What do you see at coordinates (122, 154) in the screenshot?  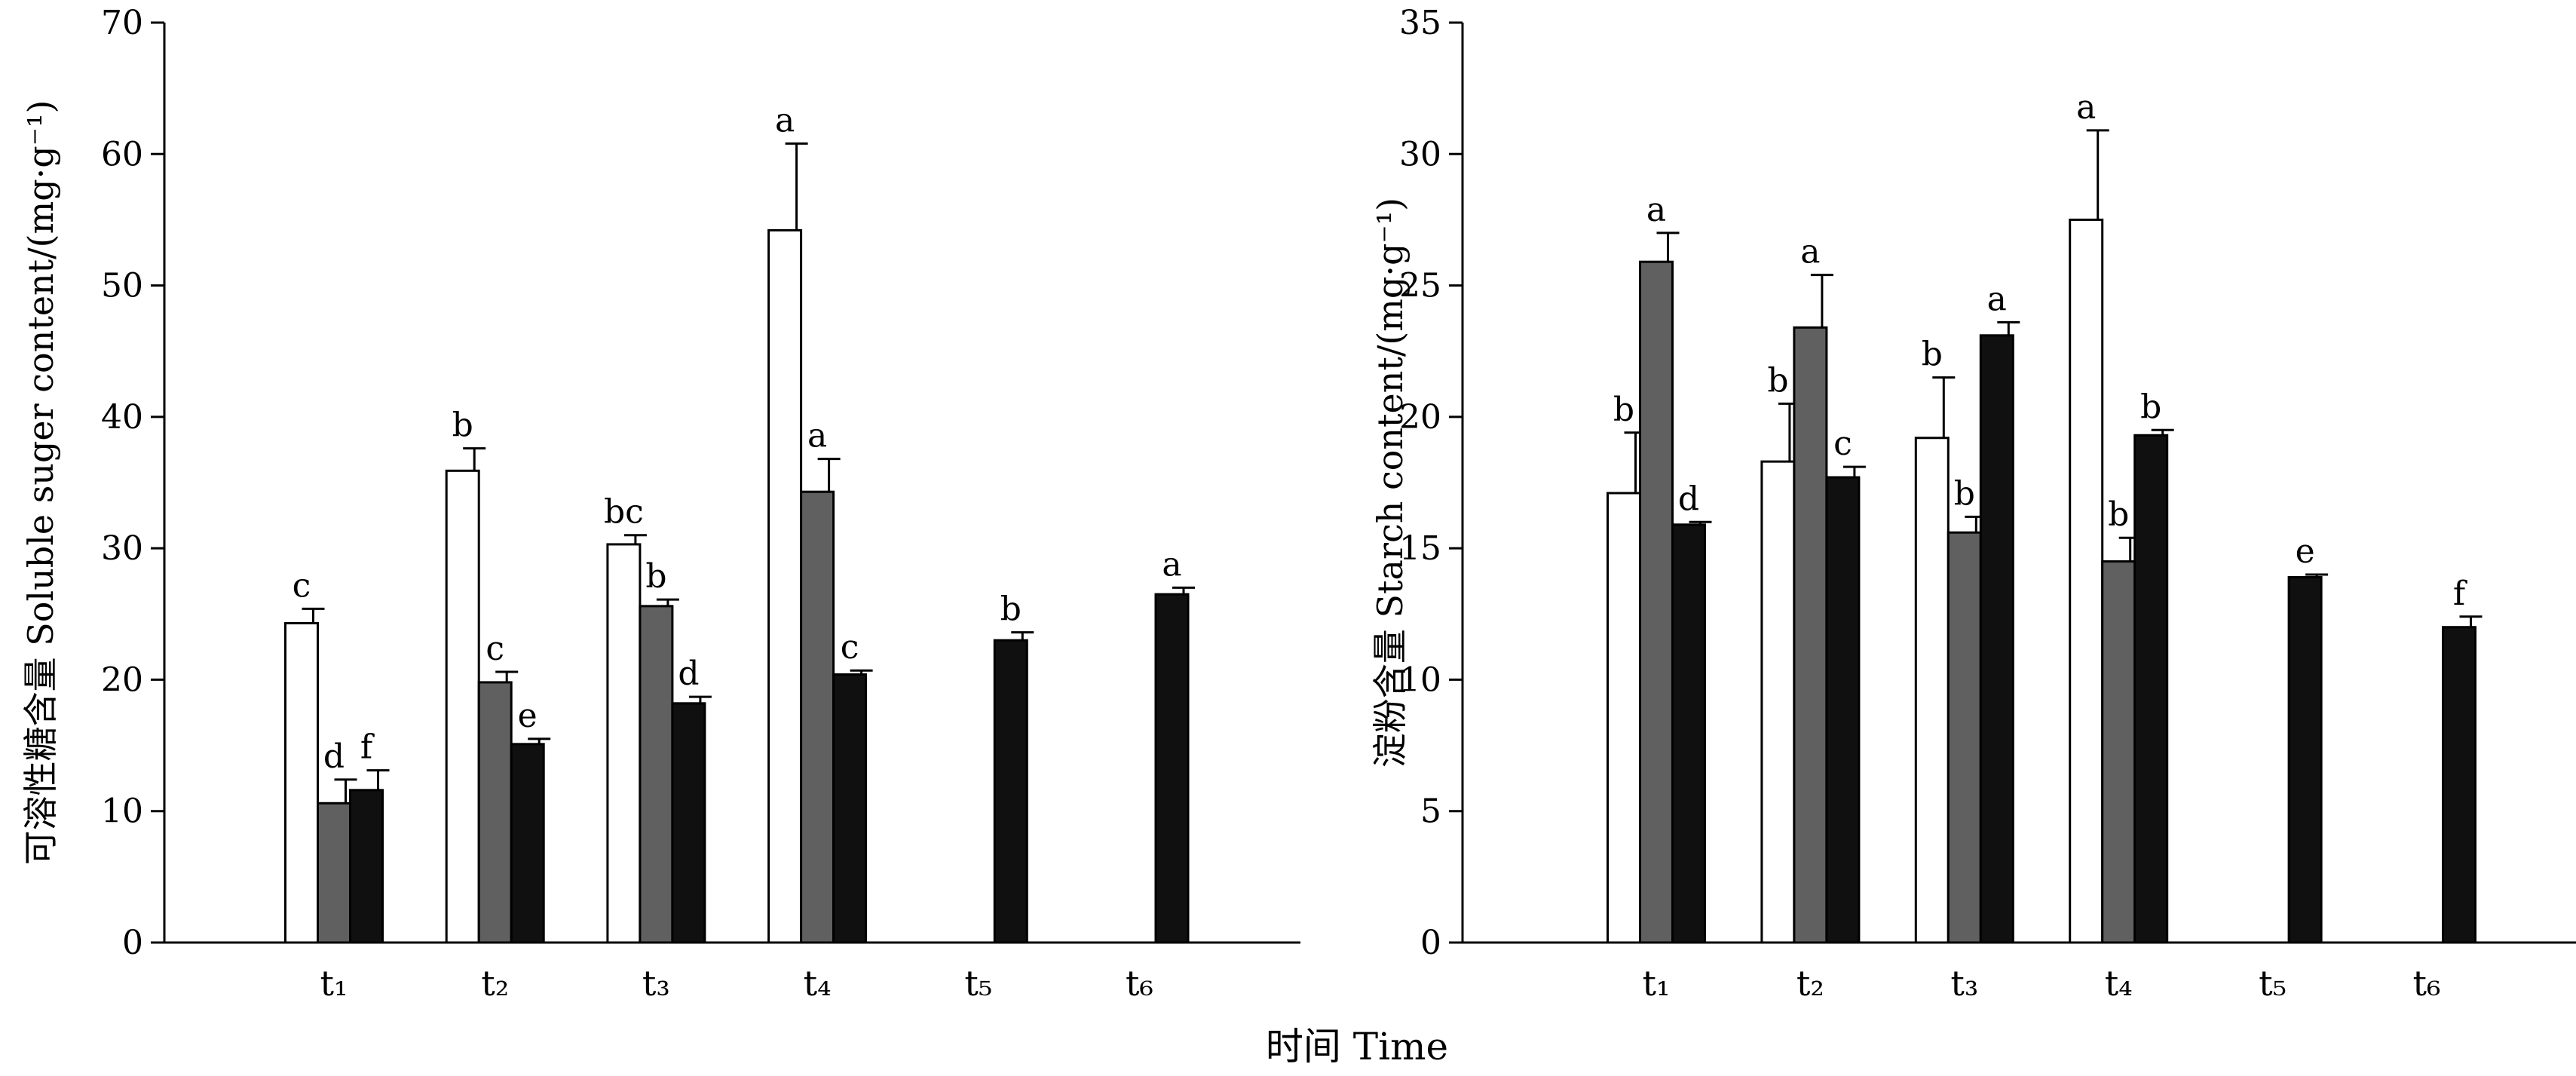 I see `y-tick-label: 60` at bounding box center [122, 154].